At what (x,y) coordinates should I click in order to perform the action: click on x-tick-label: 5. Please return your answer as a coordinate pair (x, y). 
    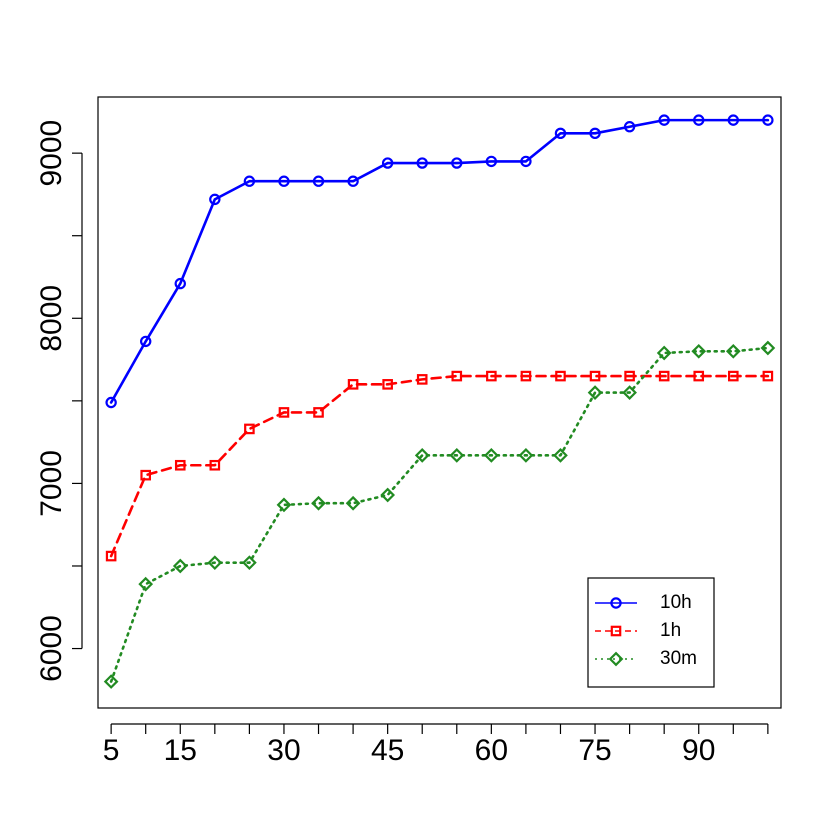
    Looking at the image, I should click on (111, 750).